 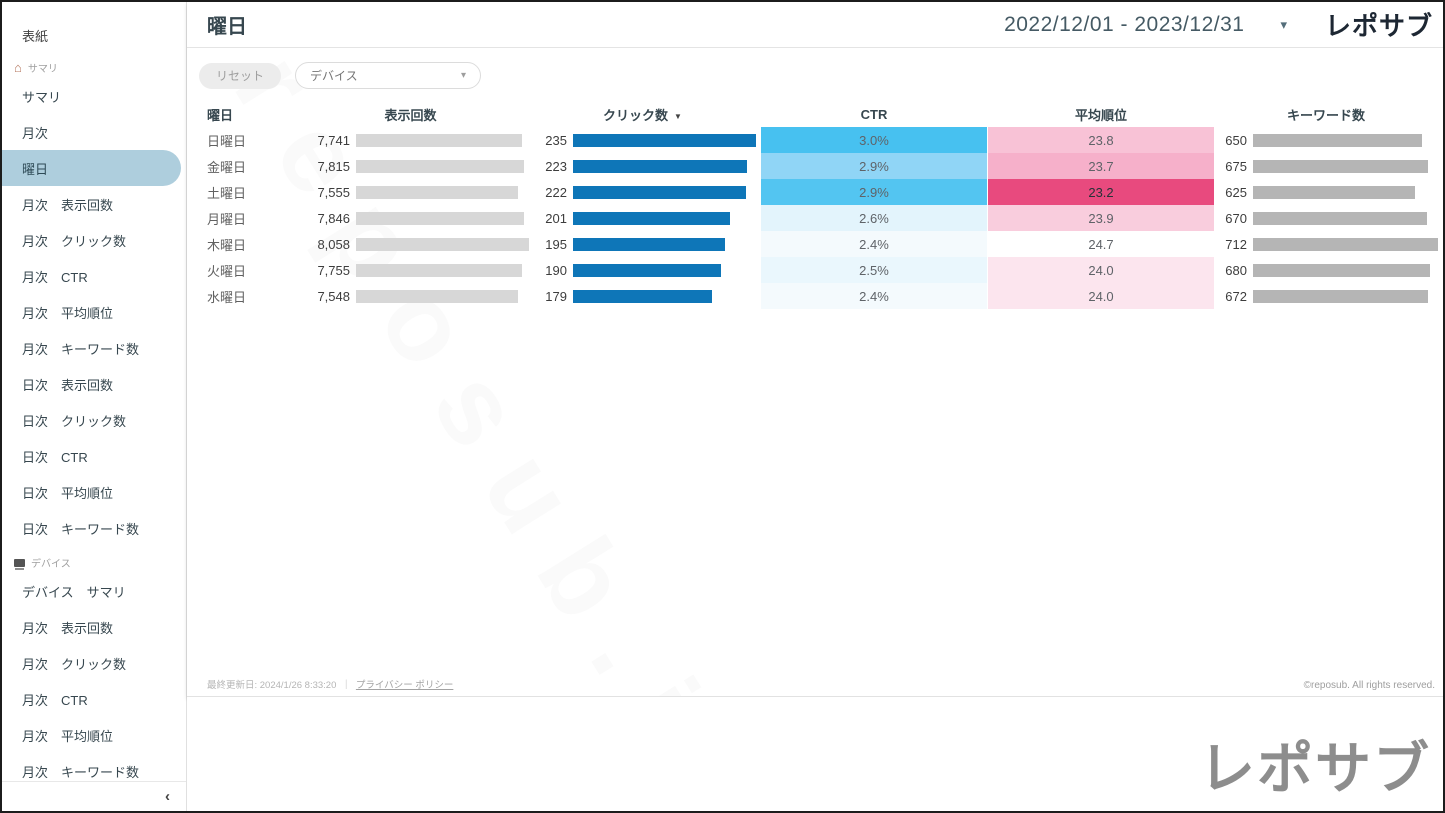 What do you see at coordinates (1236, 296) in the screenshot?
I see `keywords-value: 672` at bounding box center [1236, 296].